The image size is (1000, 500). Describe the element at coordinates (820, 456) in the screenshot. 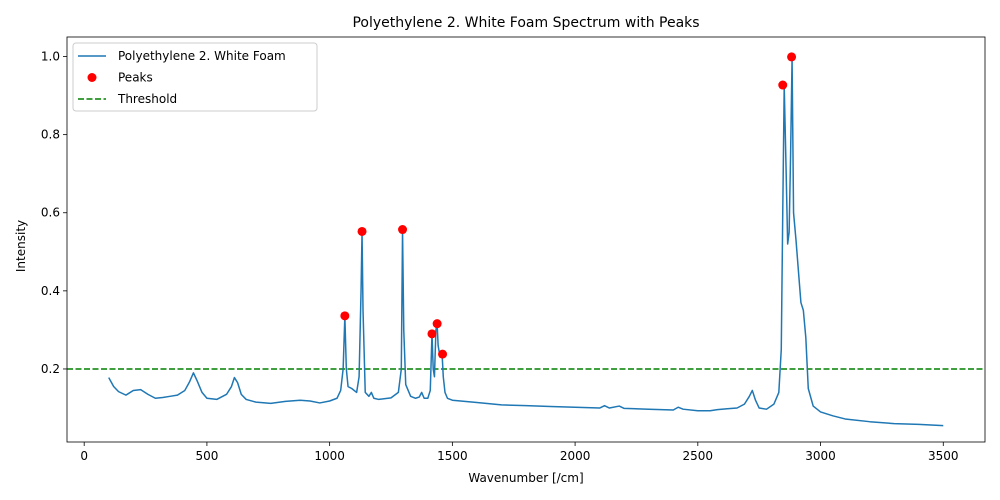

I see `x-tick-label: 3000` at that location.